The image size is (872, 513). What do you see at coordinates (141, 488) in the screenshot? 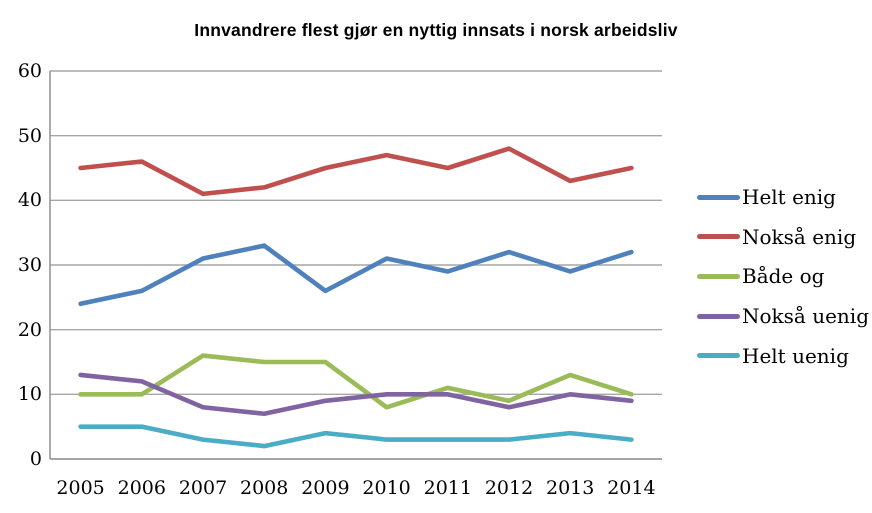
I see `x-tick-label-2006: 2006` at bounding box center [141, 488].